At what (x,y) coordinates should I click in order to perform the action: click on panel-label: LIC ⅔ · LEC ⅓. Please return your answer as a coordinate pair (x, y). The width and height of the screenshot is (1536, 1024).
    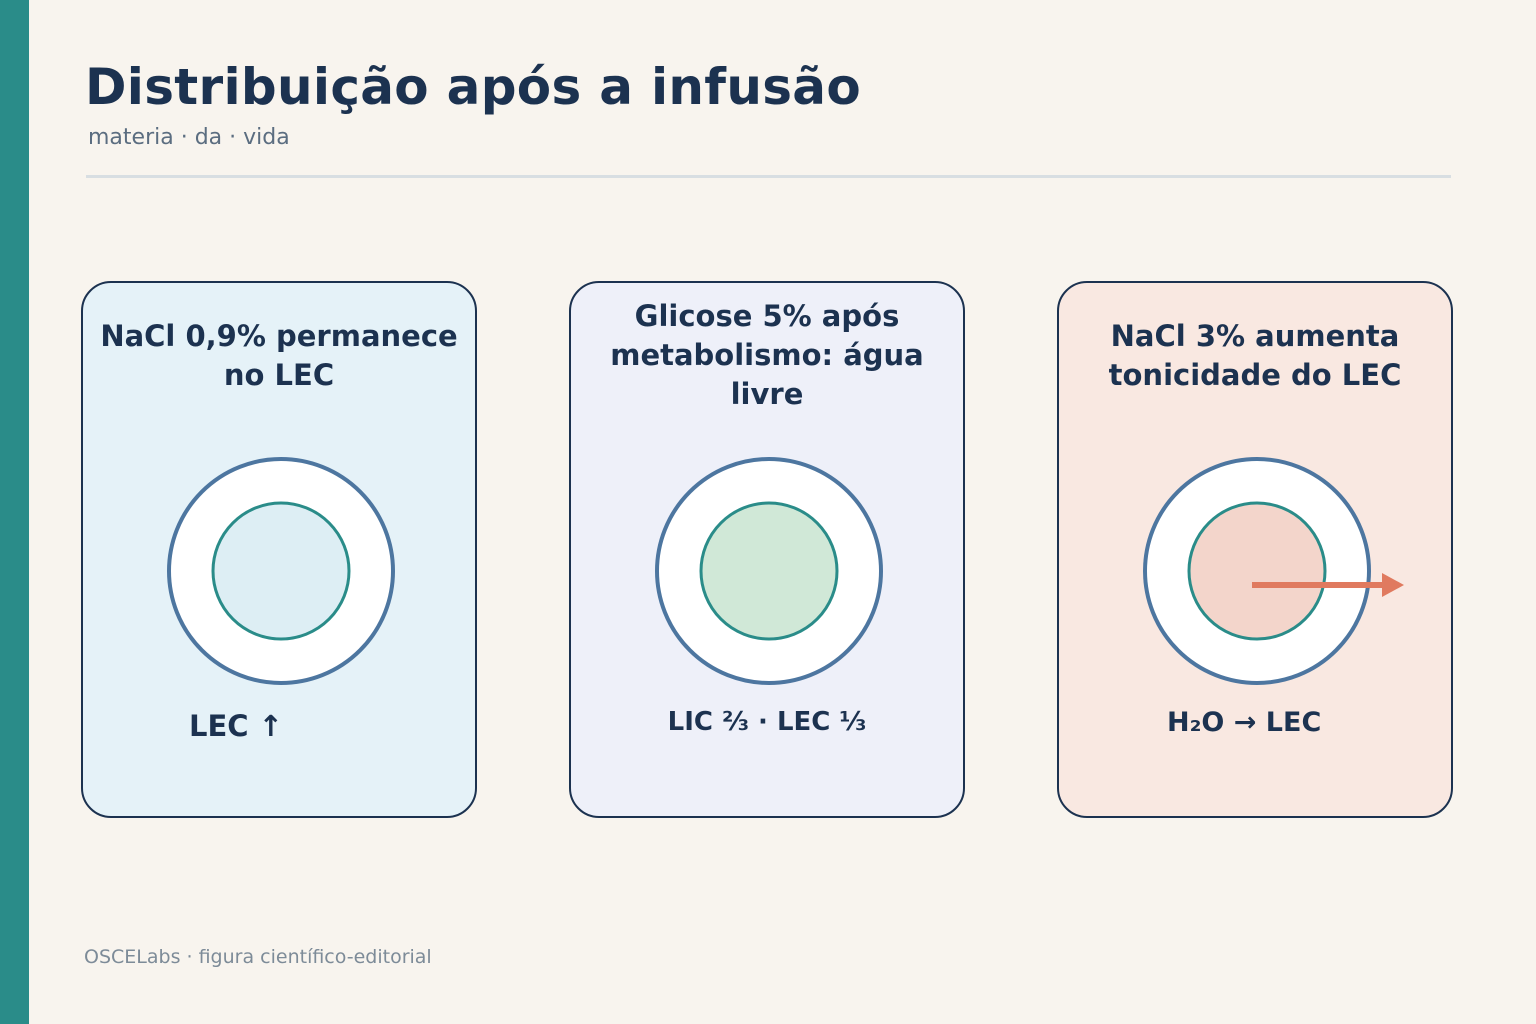
    Looking at the image, I should click on (767, 722).